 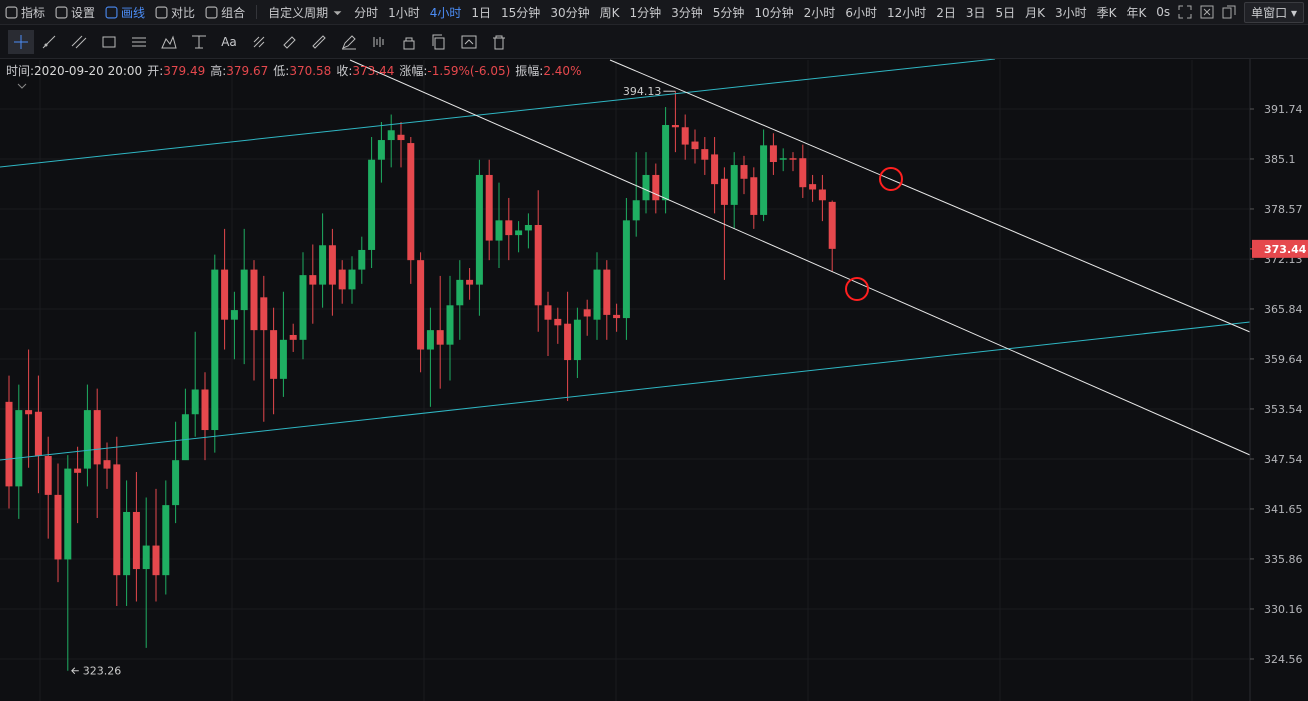 What do you see at coordinates (728, 12) in the screenshot?
I see `period: 5分钟` at bounding box center [728, 12].